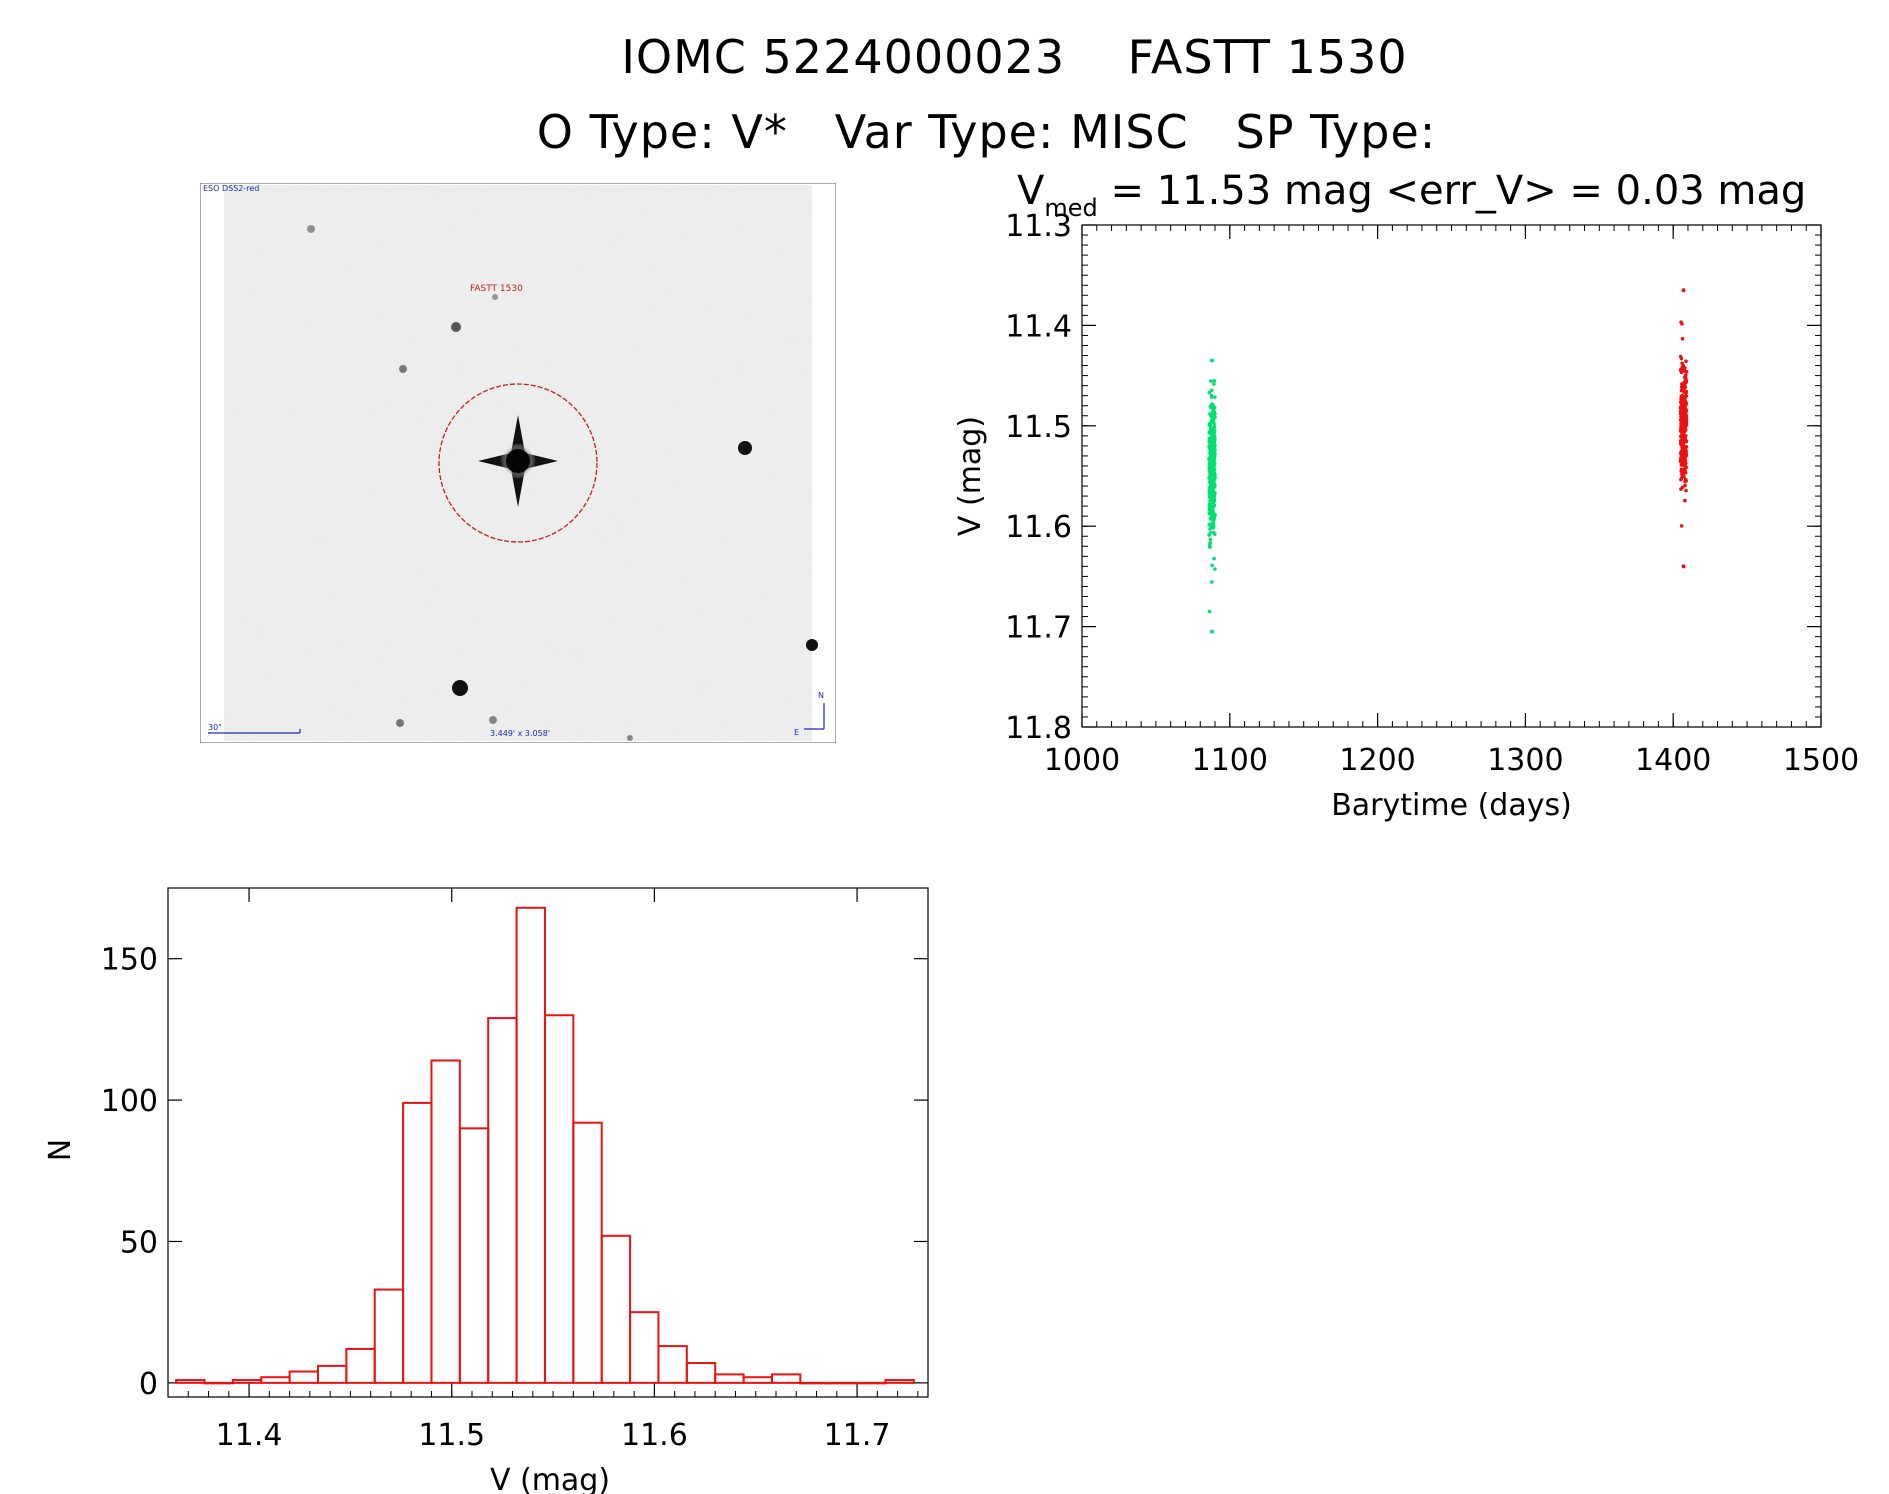 Image resolution: width=1889 pixels, height=1494 pixels. Describe the element at coordinates (986, 132) in the screenshot. I see `chart-subtitle: O Type: V* Var Type: MISC SP Type:` at that location.